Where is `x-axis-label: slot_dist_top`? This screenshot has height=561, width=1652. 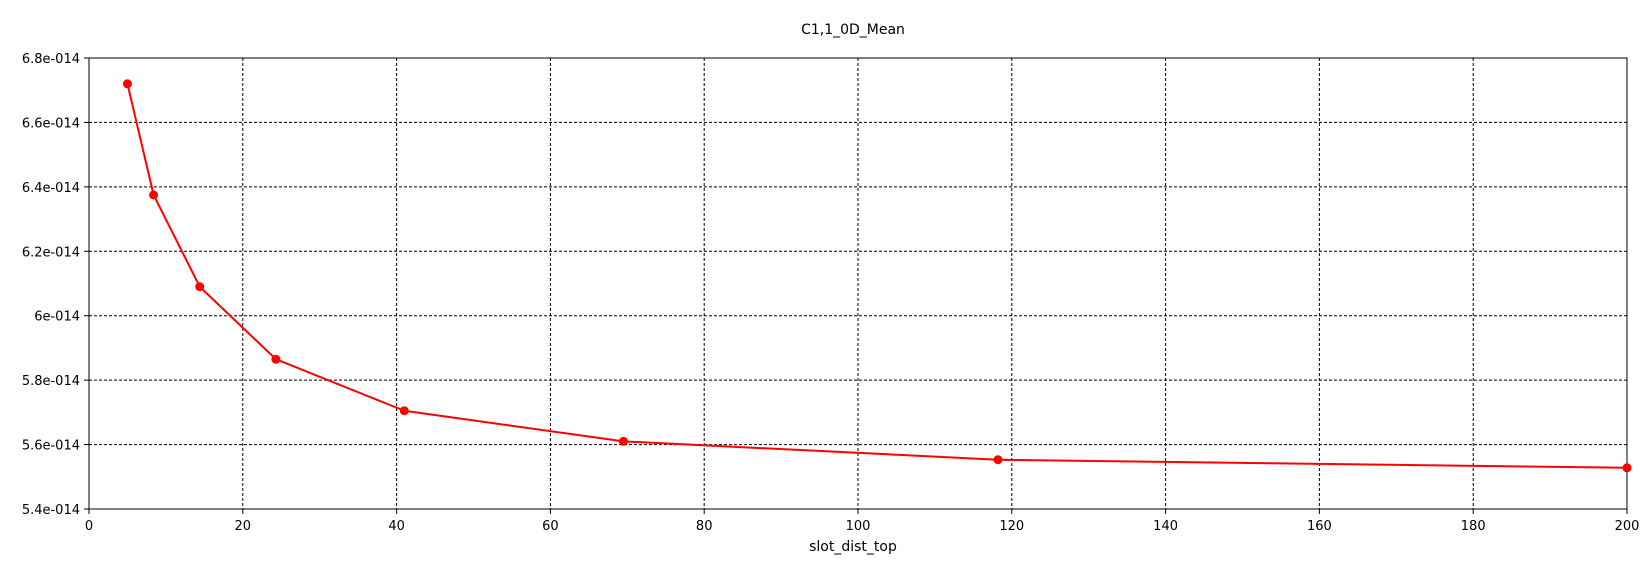
x-axis-label: slot_dist_top is located at coordinates (853, 547).